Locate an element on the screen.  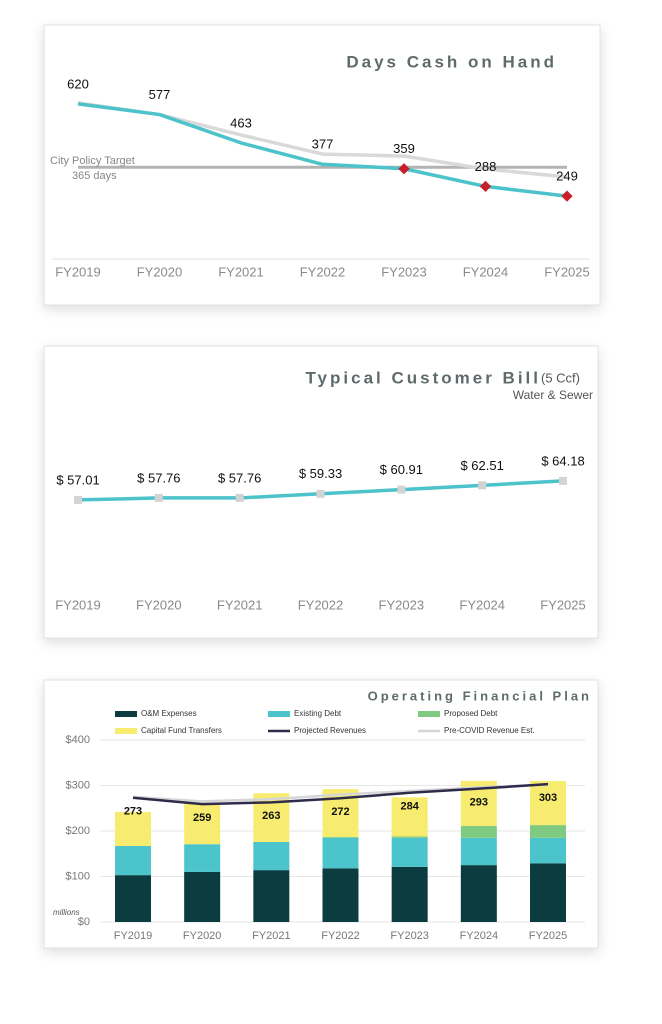
data-label: $ 57.01 is located at coordinates (77, 479).